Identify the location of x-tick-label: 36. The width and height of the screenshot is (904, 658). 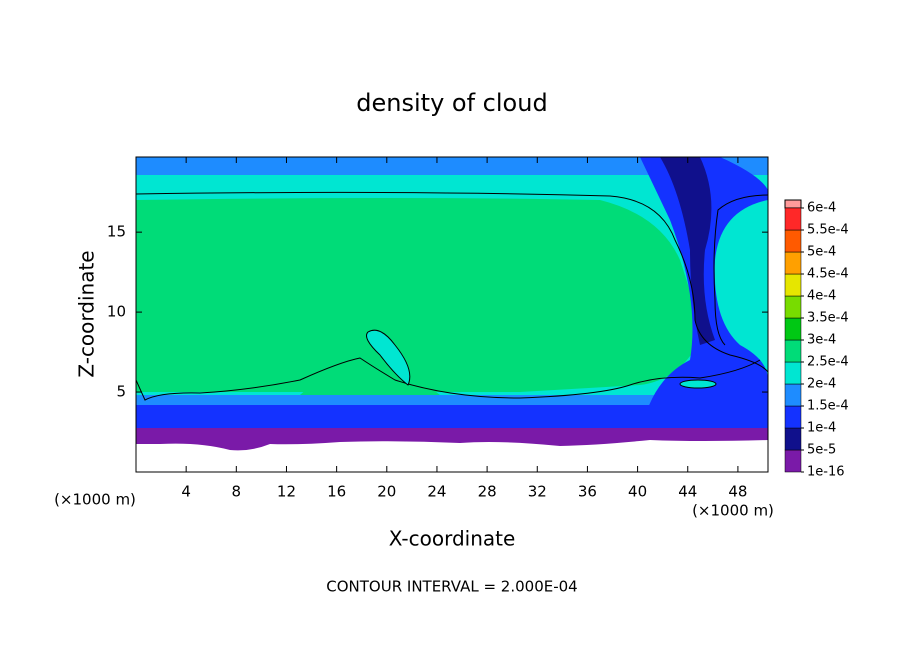
(587, 492).